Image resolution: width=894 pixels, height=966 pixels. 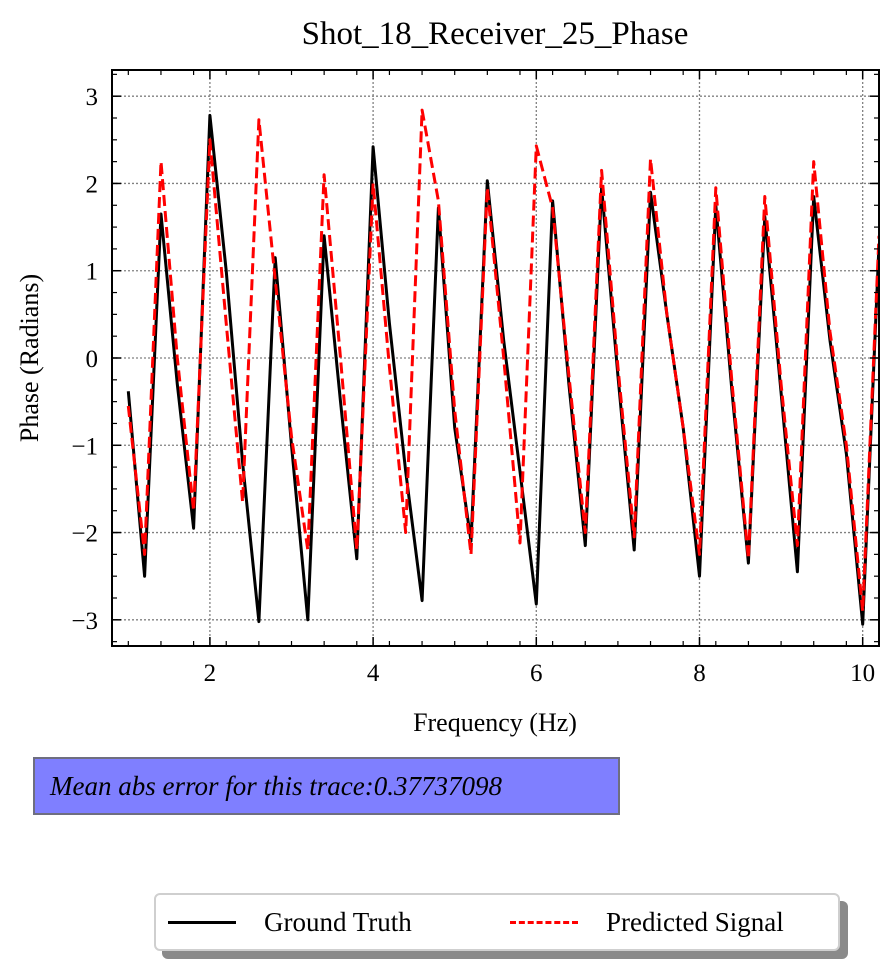 What do you see at coordinates (495, 722) in the screenshot?
I see `x-axis-label: Frequency (Hz)` at bounding box center [495, 722].